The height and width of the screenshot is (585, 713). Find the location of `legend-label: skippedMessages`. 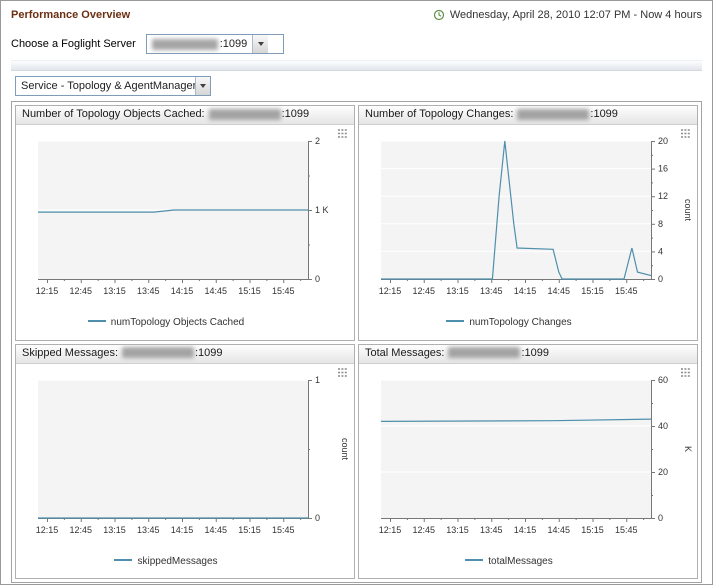

legend-label: skippedMessages is located at coordinates (177, 561).